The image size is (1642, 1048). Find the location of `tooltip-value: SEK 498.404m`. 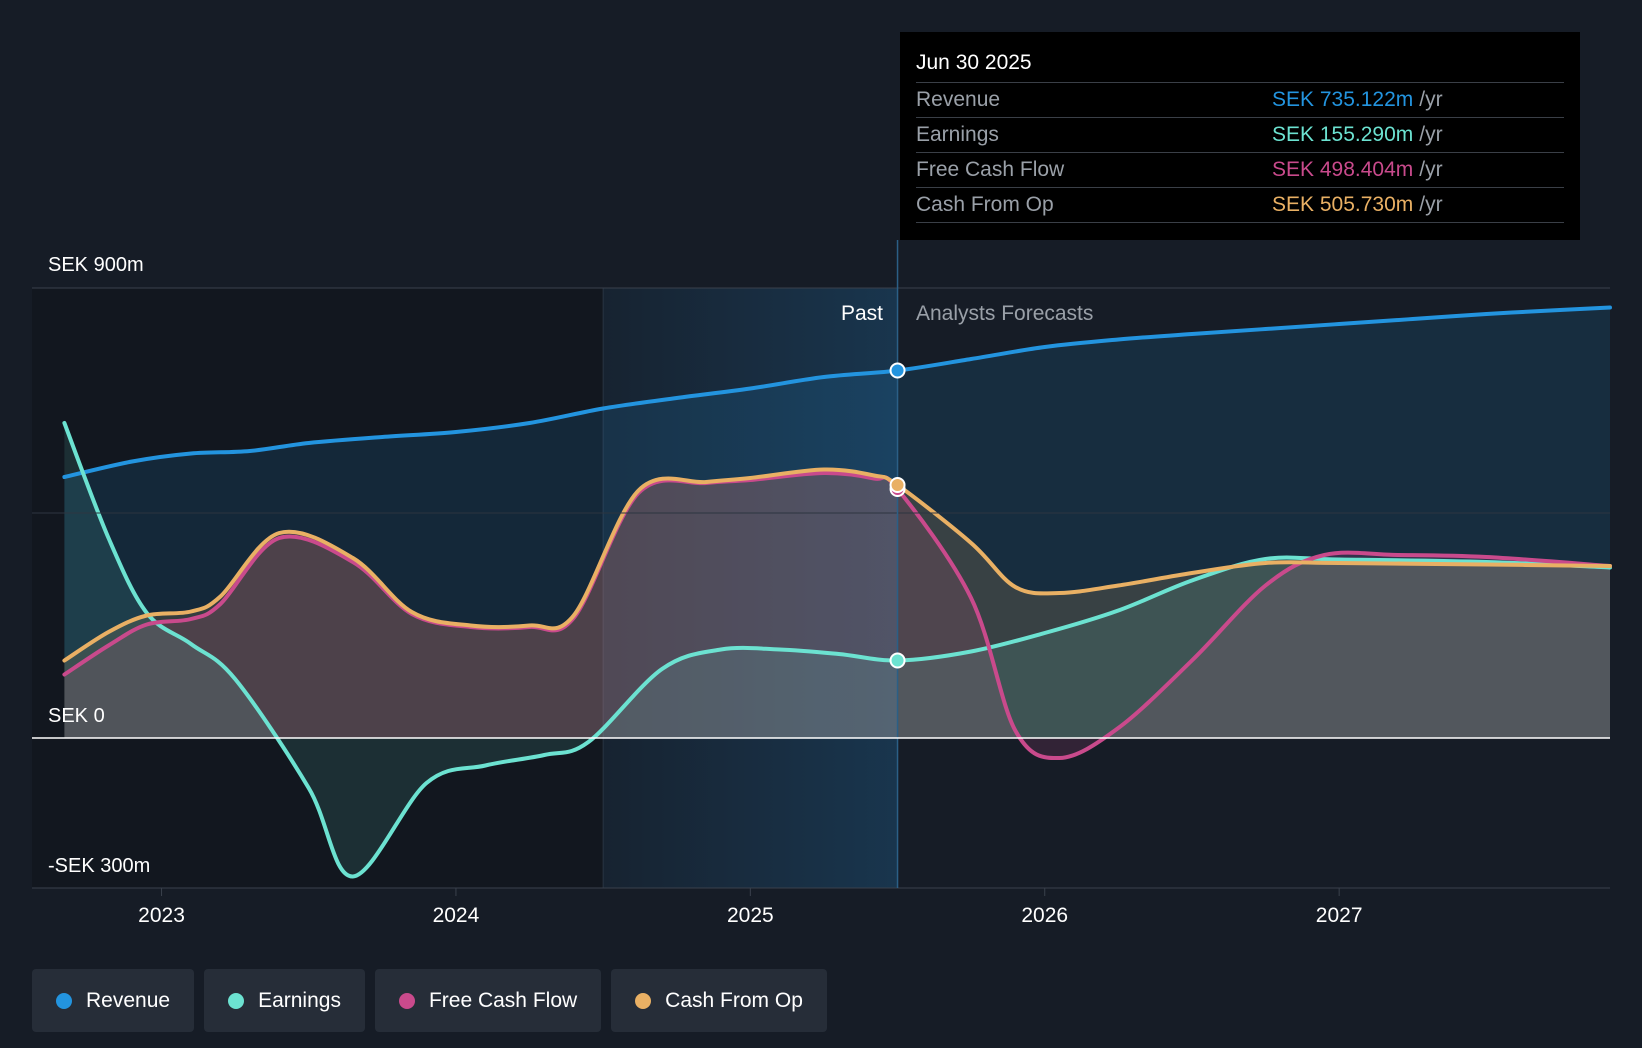

tooltip-value: SEK 498.404m is located at coordinates (1343, 169).